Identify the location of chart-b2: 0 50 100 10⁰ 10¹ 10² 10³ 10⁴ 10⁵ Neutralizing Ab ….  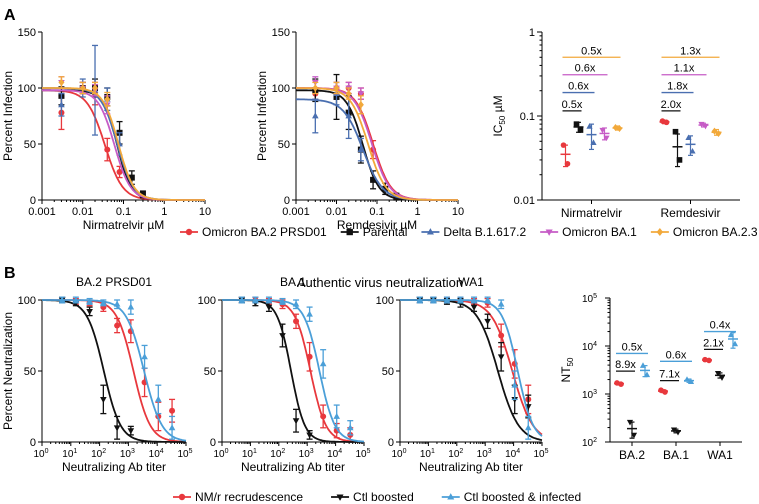
(284, 374).